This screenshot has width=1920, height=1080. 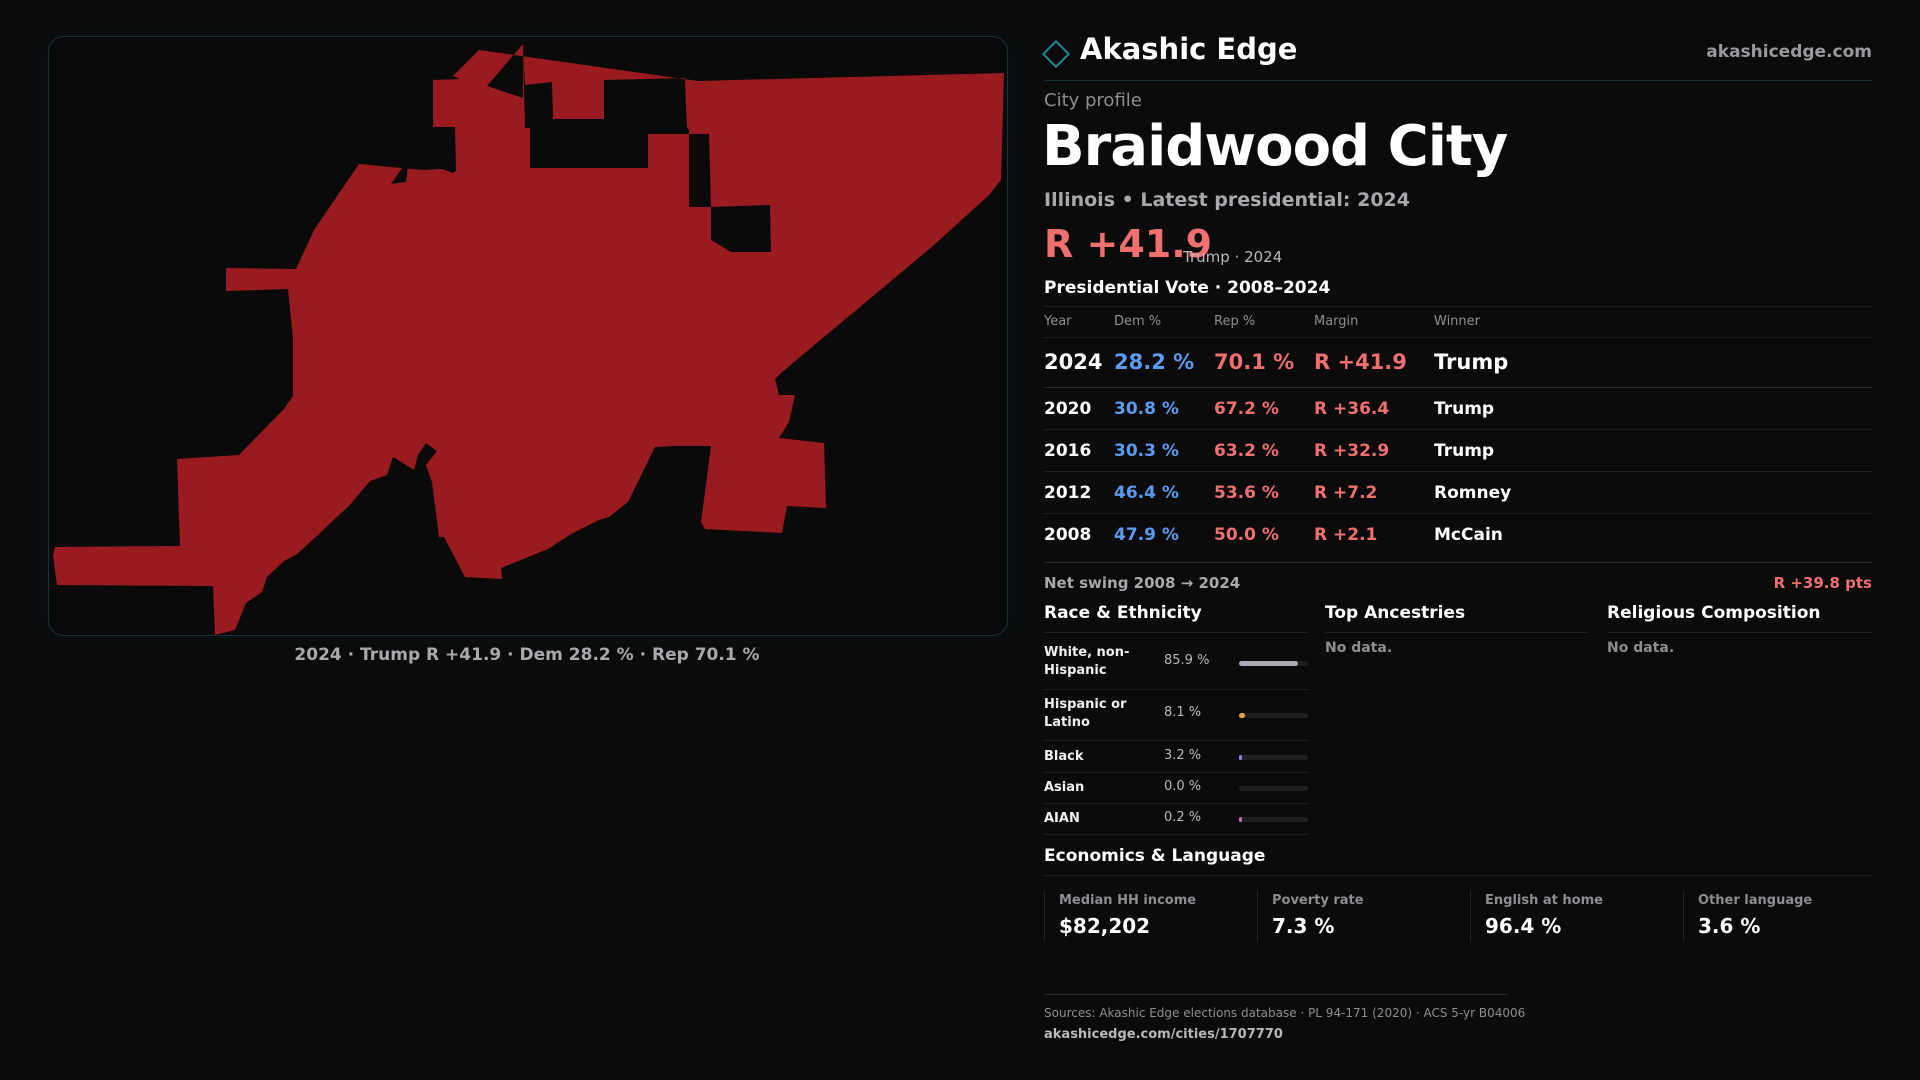 What do you see at coordinates (1246, 409) in the screenshot?
I see `row-rep: 67.2 %` at bounding box center [1246, 409].